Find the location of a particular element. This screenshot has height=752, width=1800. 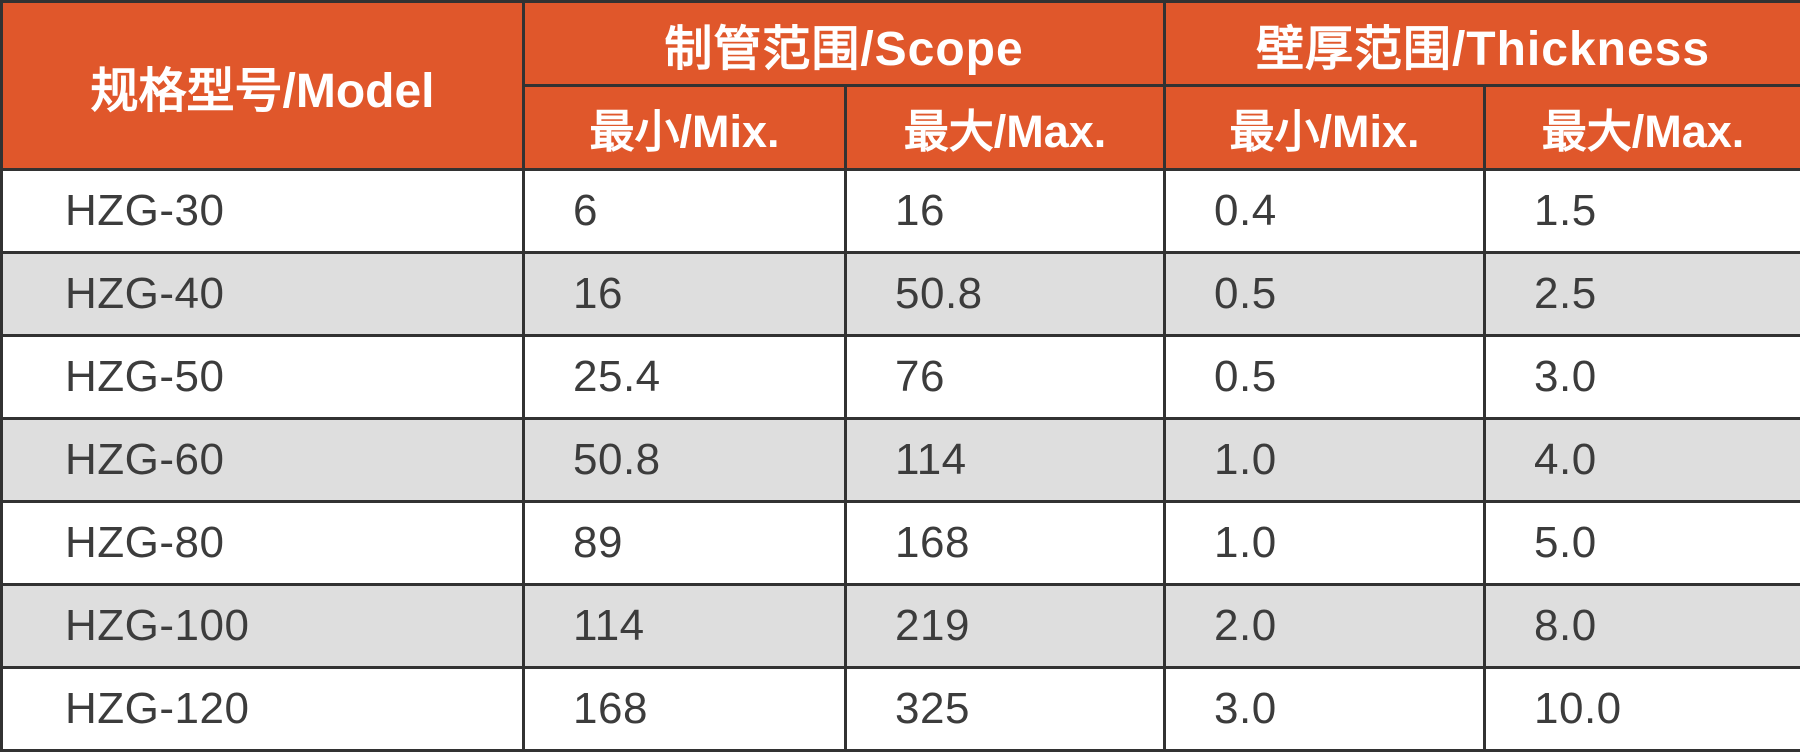

cell-scope-max: 50.8 is located at coordinates (1005, 294).